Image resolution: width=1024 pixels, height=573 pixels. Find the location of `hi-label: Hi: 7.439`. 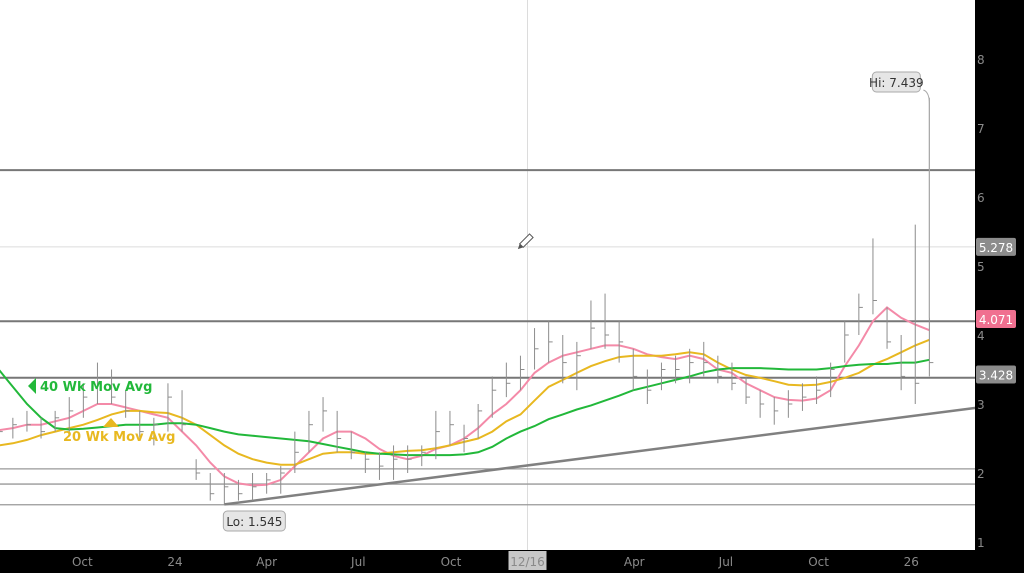

hi-label: Hi: 7.439 is located at coordinates (896, 83).